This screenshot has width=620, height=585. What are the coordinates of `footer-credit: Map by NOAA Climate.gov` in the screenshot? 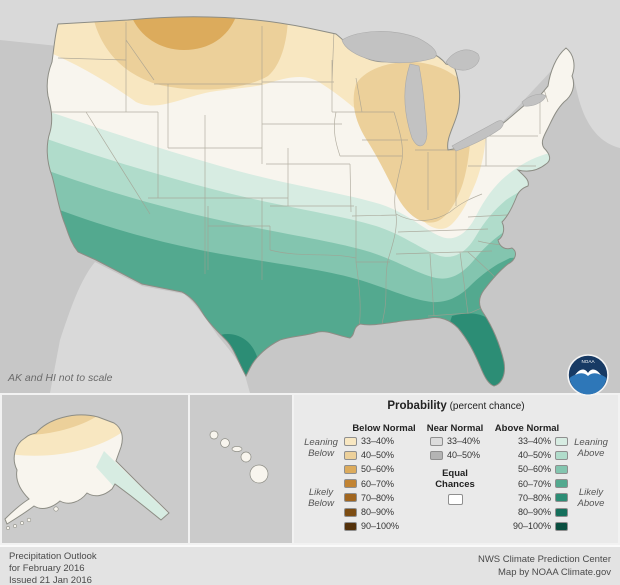 It's located at (554, 572).